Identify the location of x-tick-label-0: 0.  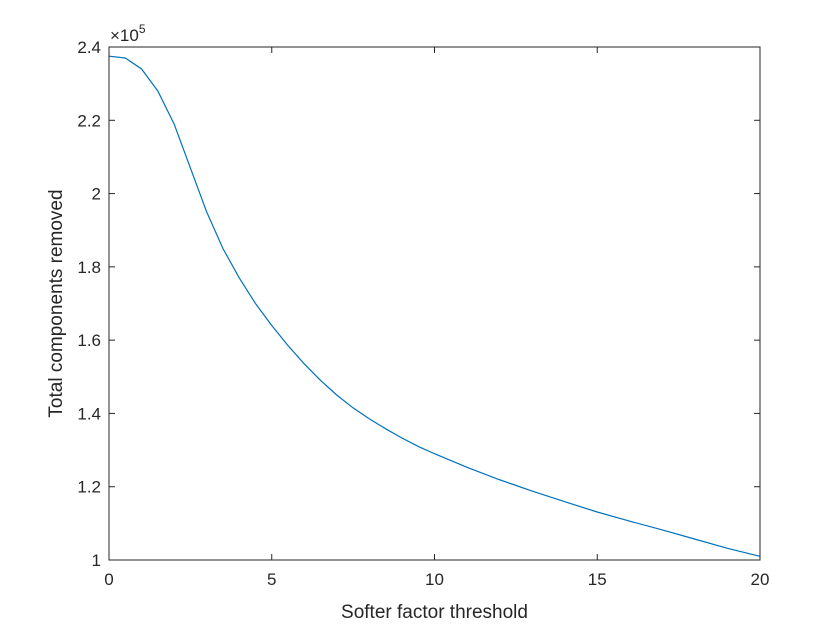
(108, 579).